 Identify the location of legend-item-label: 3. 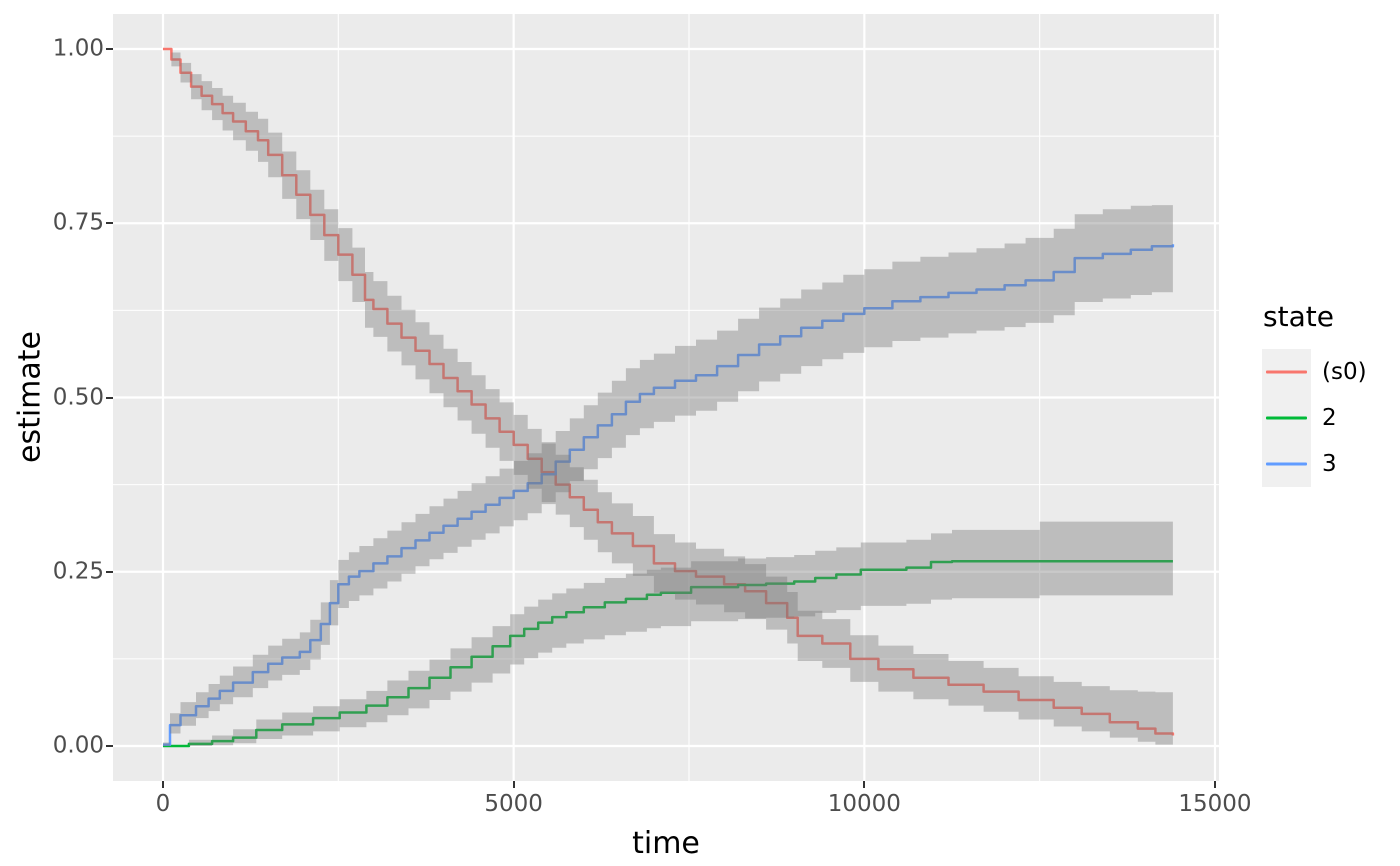
(1329, 464).